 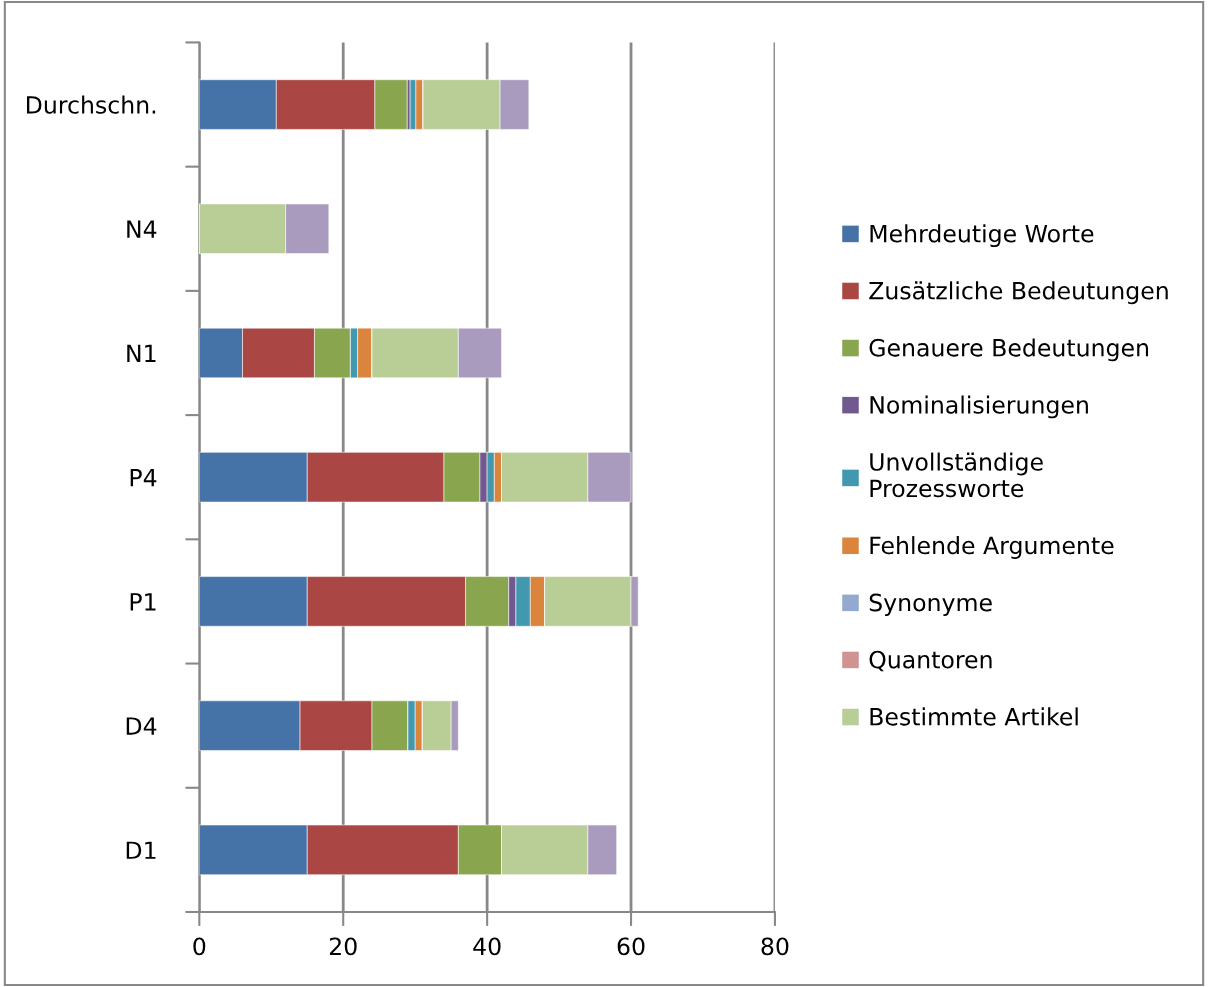 I want to click on legend-label: Unvollständige Prozessworte, so click(x=956, y=475).